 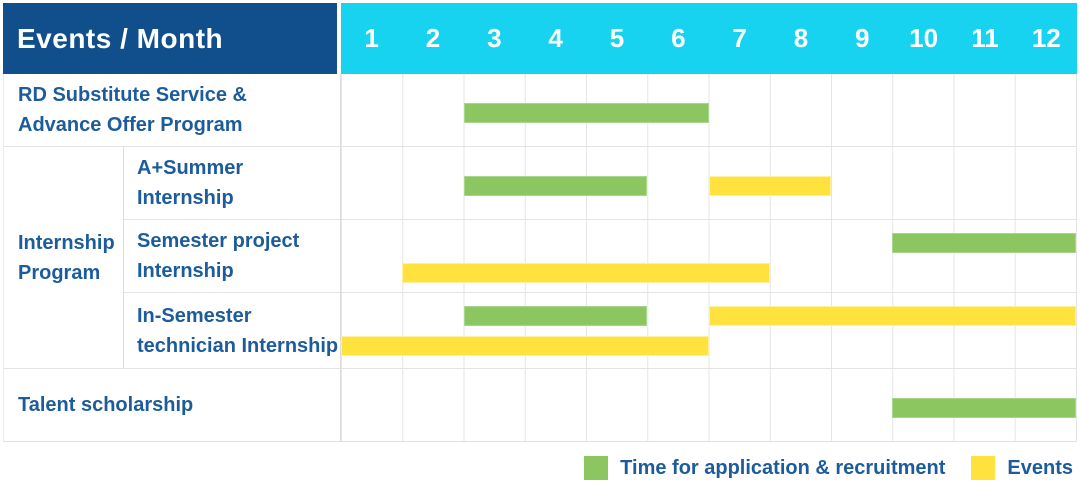 I want to click on group-label-line: Internship, so click(x=66, y=242).